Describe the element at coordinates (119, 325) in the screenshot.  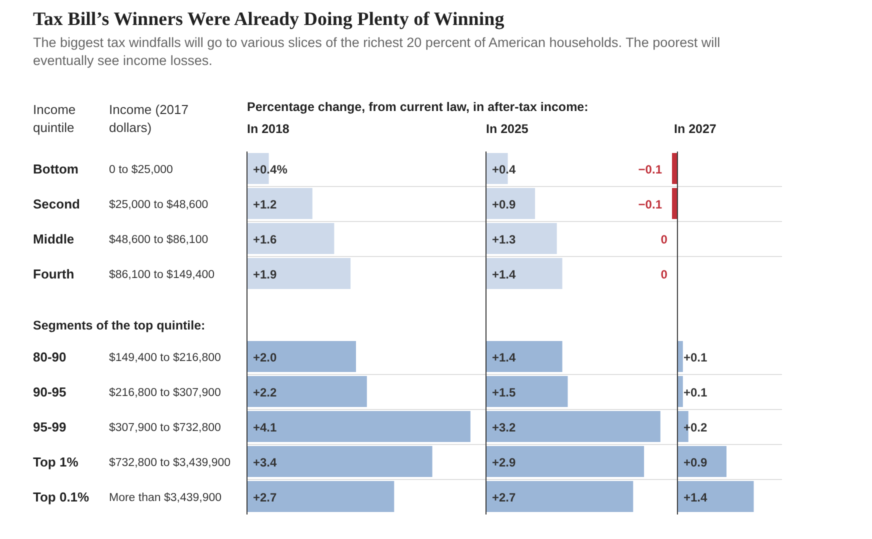
I see `text: Segments of the top quintile:` at that location.